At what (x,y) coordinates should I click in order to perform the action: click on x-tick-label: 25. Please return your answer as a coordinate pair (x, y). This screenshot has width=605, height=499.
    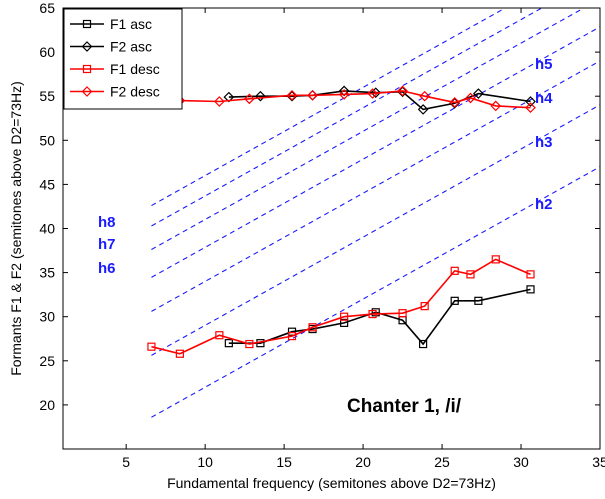
    Looking at the image, I should click on (442, 462).